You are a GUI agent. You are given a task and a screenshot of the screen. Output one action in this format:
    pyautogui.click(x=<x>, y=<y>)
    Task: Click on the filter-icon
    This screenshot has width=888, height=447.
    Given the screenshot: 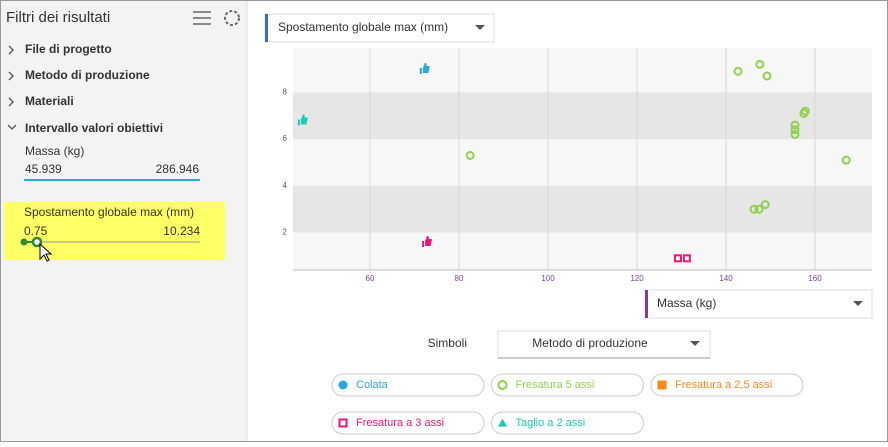 What is the action you would take?
    pyautogui.click(x=202, y=18)
    